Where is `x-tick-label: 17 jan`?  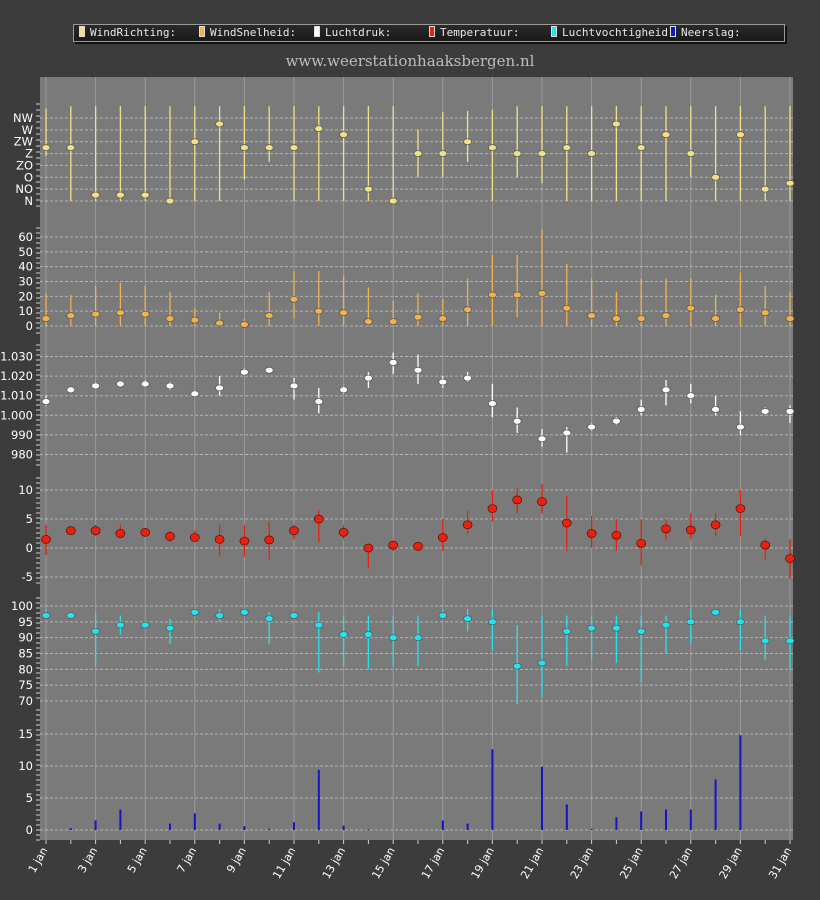
x-tick-label: 17 jan is located at coordinates (433, 863).